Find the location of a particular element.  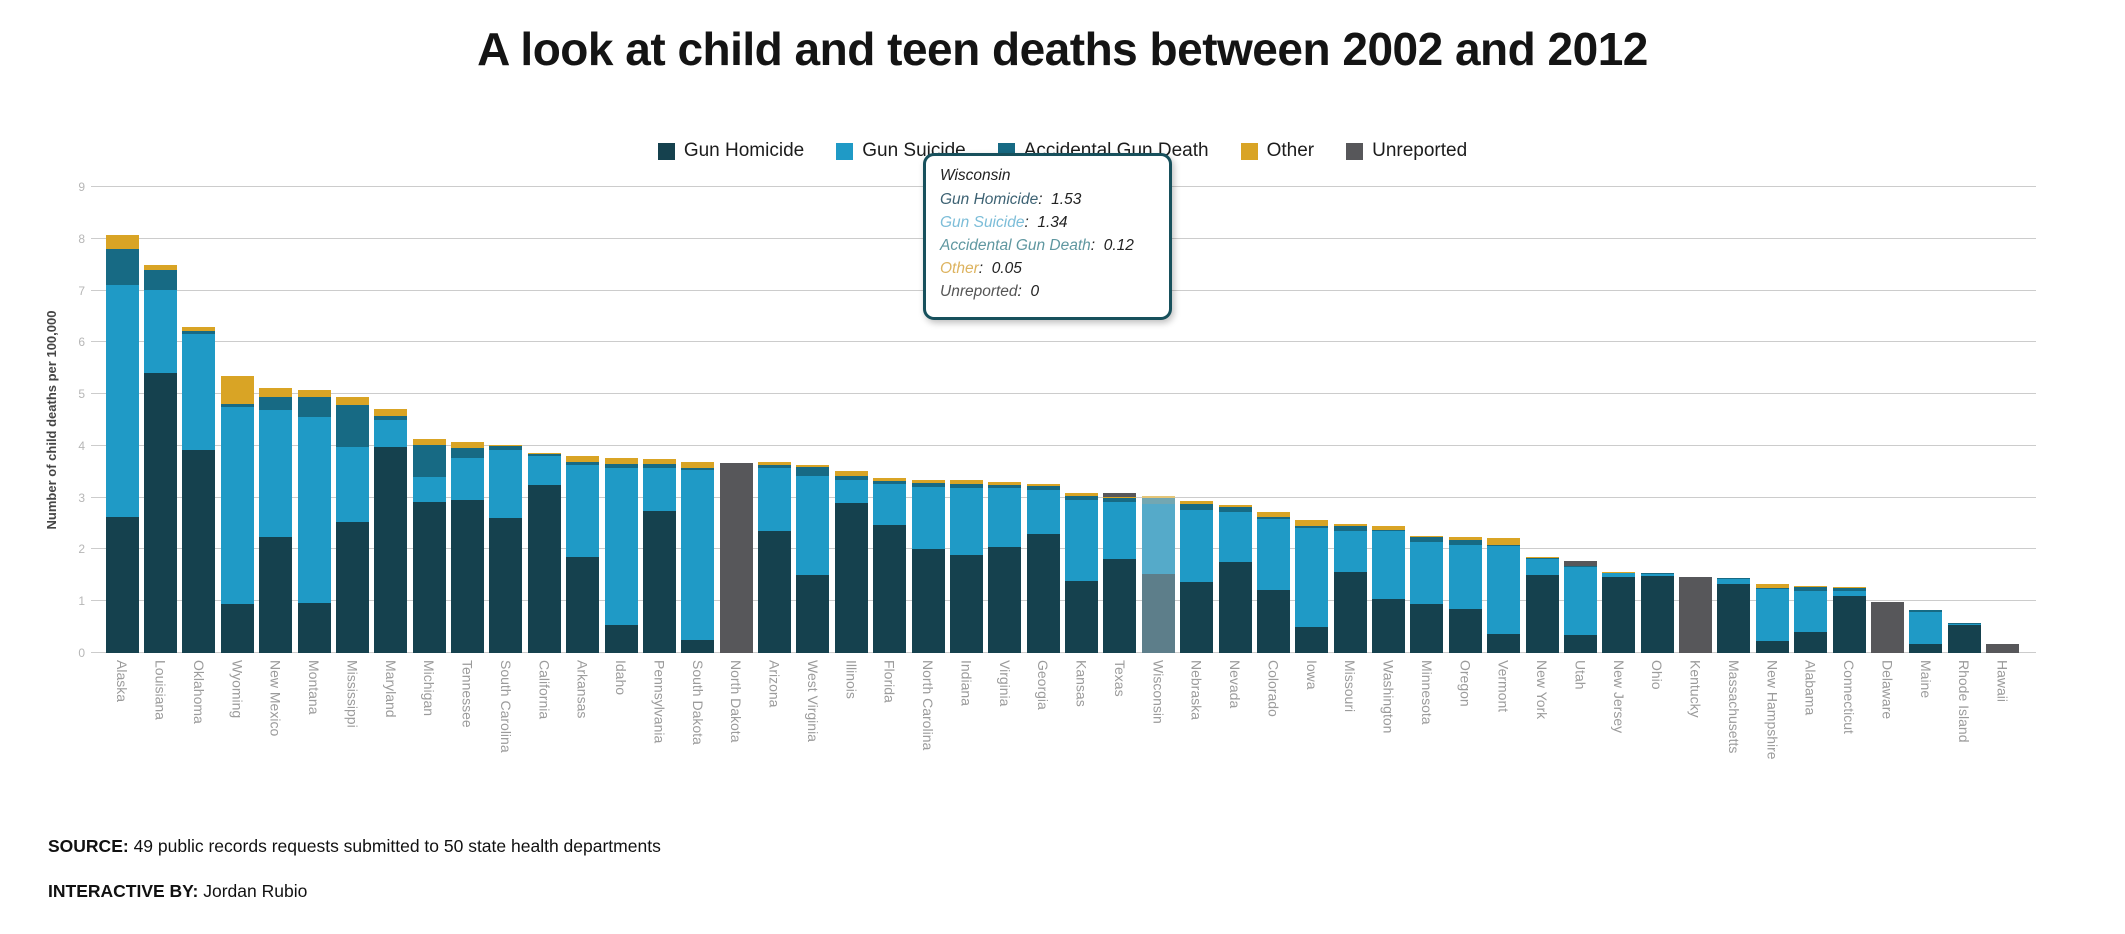

bar-new-hampshire is located at coordinates (1772, 420).